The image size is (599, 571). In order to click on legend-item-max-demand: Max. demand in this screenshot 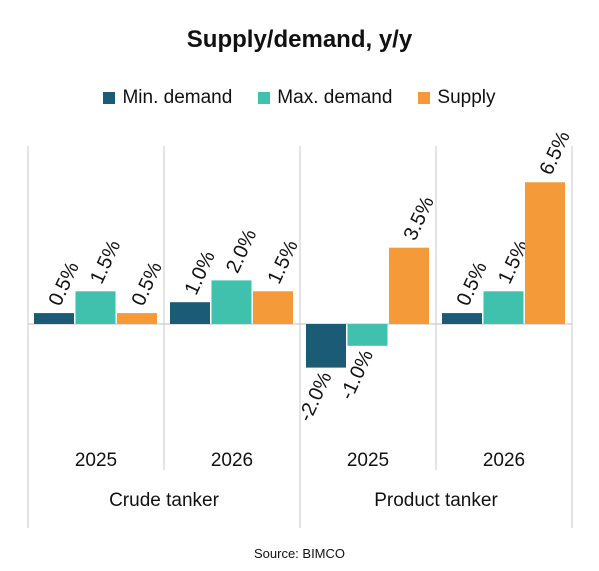, I will do `click(325, 98)`.